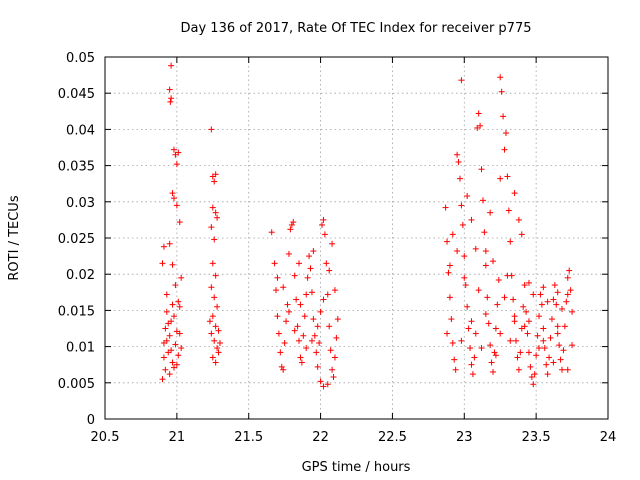 This screenshot has height=480, width=640. I want to click on x-tick-label: 20.5, so click(105, 437).